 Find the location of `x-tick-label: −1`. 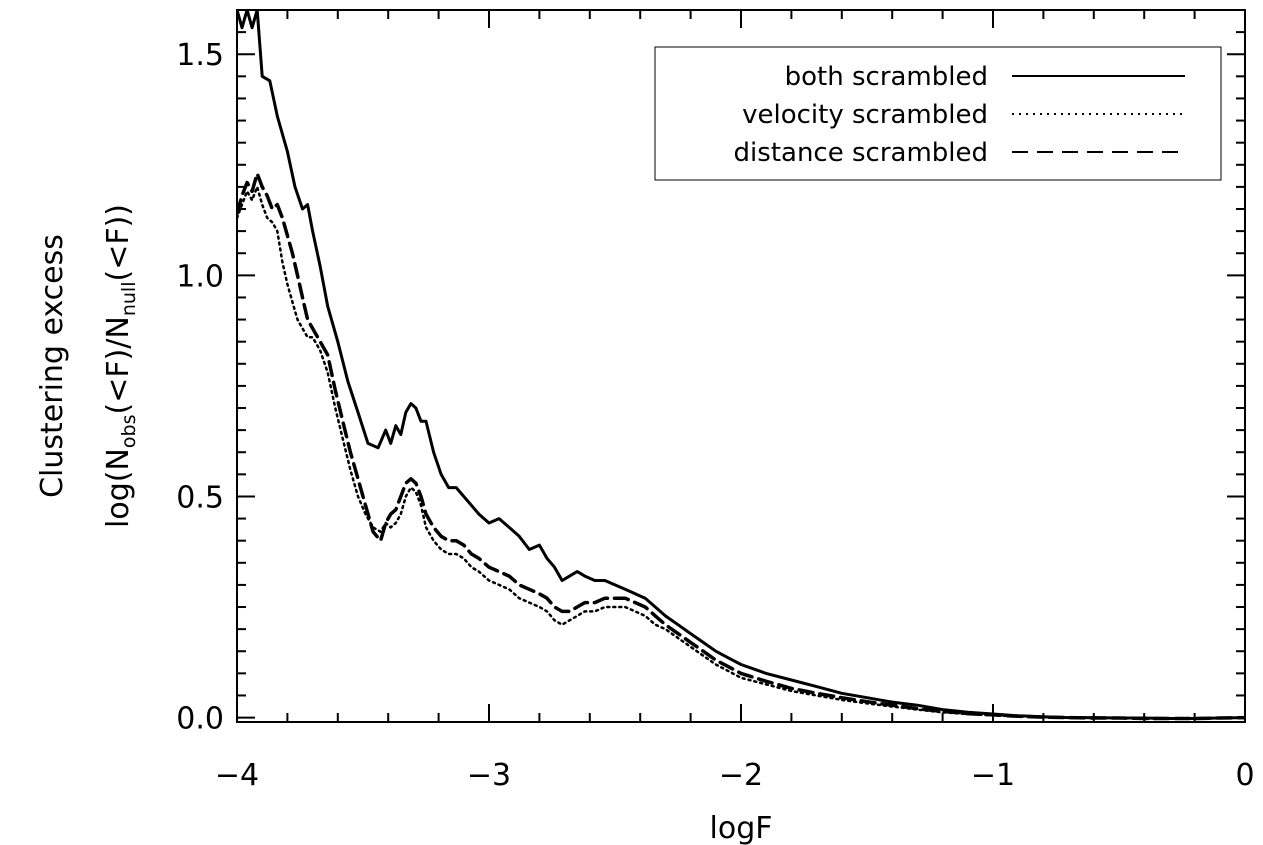

x-tick-label: −1 is located at coordinates (993, 775).